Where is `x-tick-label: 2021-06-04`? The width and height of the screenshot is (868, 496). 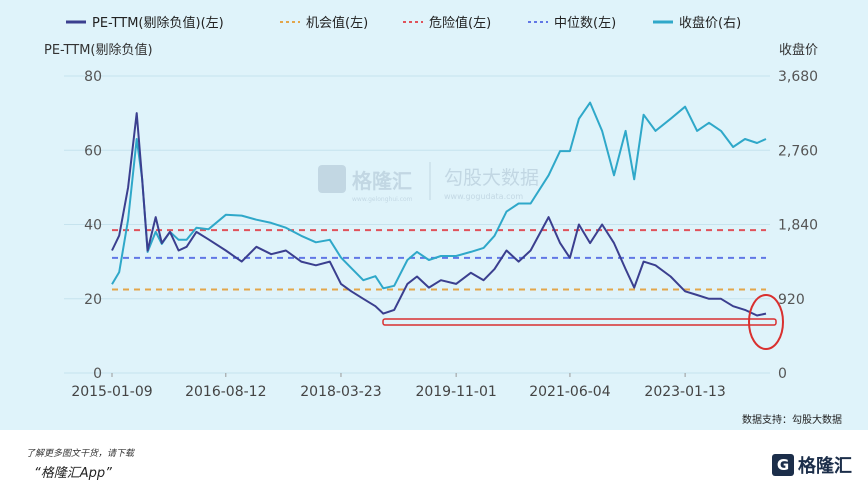 x-tick-label: 2021-06-04 is located at coordinates (569, 392).